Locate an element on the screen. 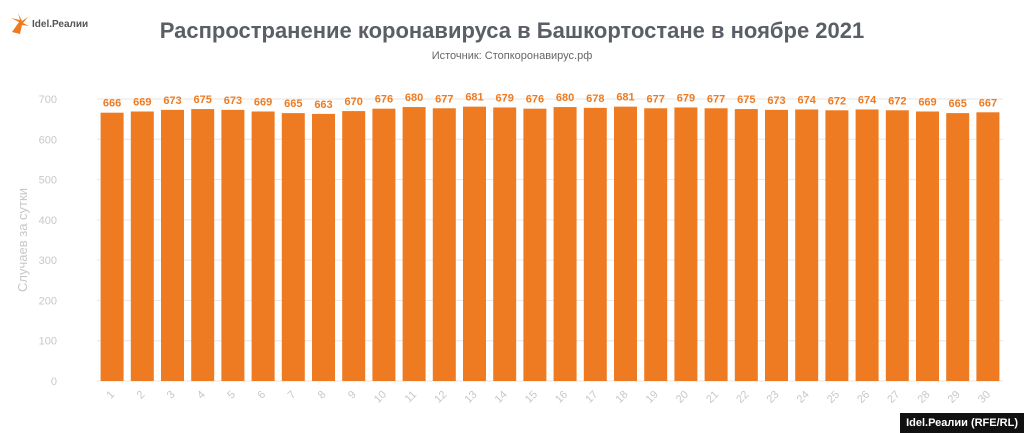 The height and width of the screenshot is (433, 1024). x-tick-label: 6 is located at coordinates (261, 395).